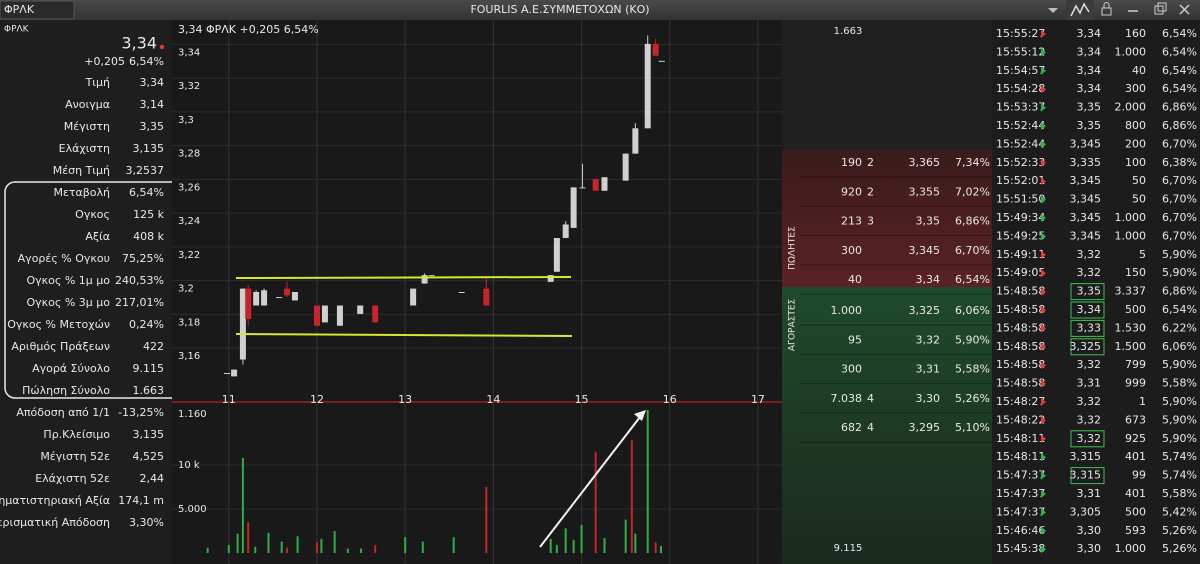  Describe the element at coordinates (1159, 10) in the screenshot. I see `restore-button` at that location.